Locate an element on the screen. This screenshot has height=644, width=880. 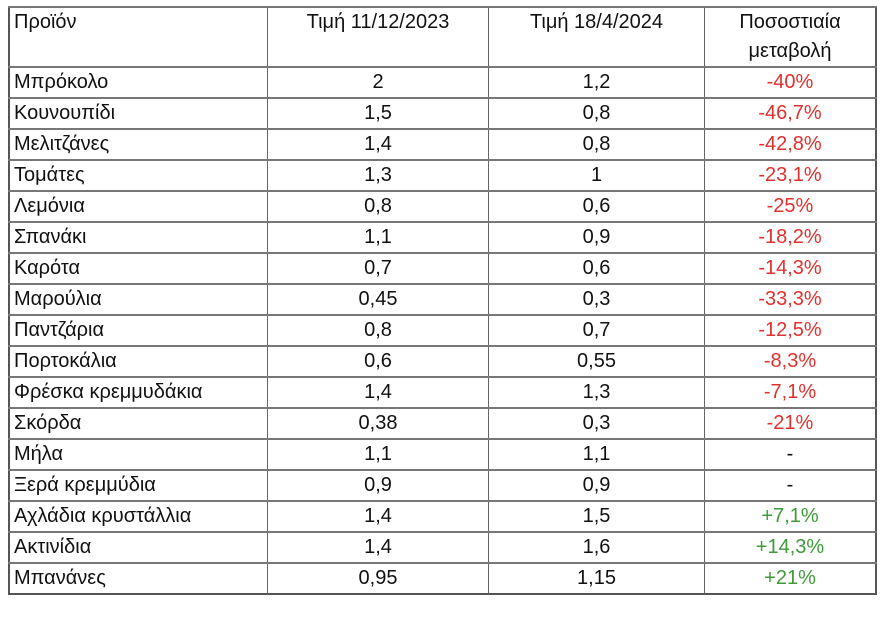
price-2023-cell: 0,95 is located at coordinates (378, 578).